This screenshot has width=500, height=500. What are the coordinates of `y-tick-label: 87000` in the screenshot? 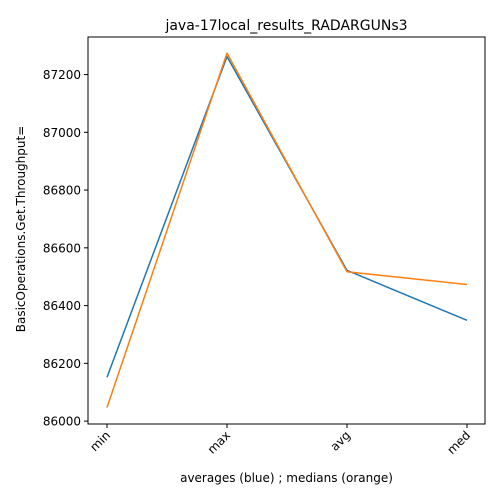 It's located at (62, 133).